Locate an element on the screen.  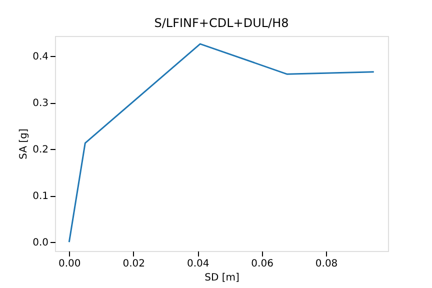
y-tick-label: 0.1 is located at coordinates (40, 196).